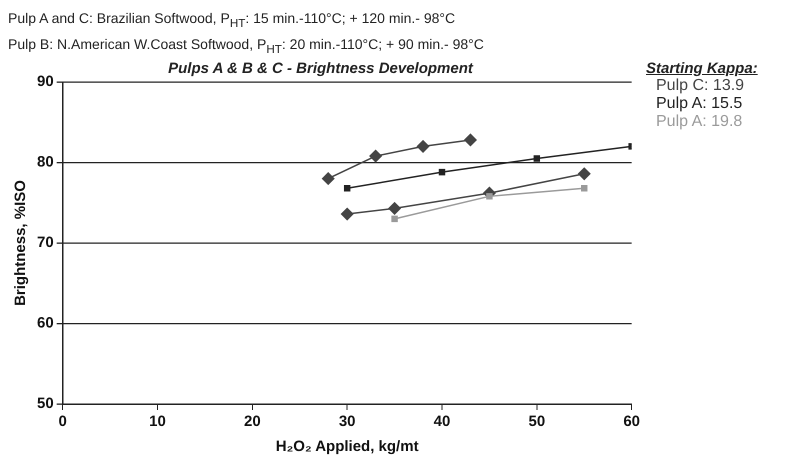 The width and height of the screenshot is (791, 459). What do you see at coordinates (157, 421) in the screenshot?
I see `x-tick-label: 10` at bounding box center [157, 421].